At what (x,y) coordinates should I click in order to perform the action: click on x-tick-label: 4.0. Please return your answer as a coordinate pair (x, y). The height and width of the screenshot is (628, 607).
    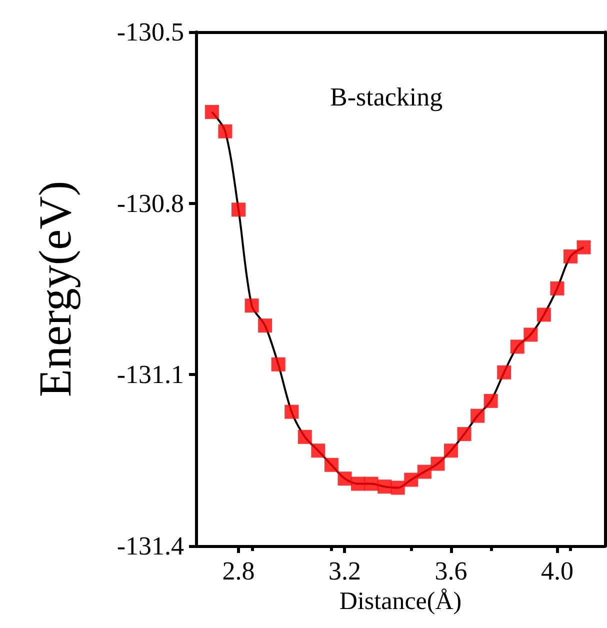
    Looking at the image, I should click on (557, 571).